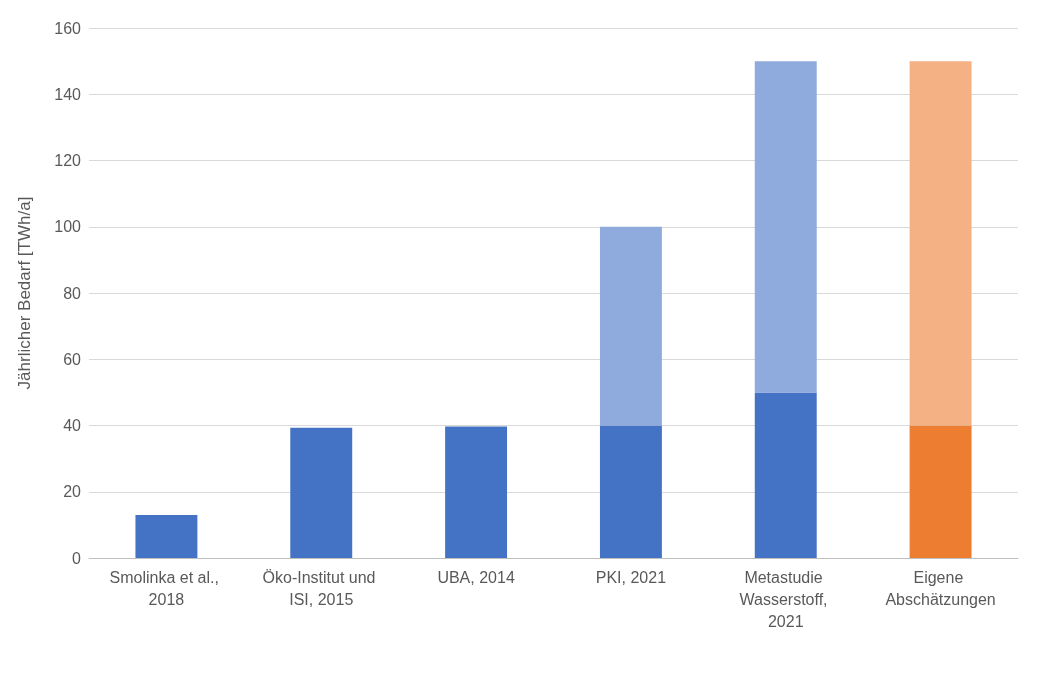 Image resolution: width=1059 pixels, height=682 pixels. What do you see at coordinates (321, 588) in the screenshot?
I see `x-tick-label: Öko-Institut und ISI, 2015` at bounding box center [321, 588].